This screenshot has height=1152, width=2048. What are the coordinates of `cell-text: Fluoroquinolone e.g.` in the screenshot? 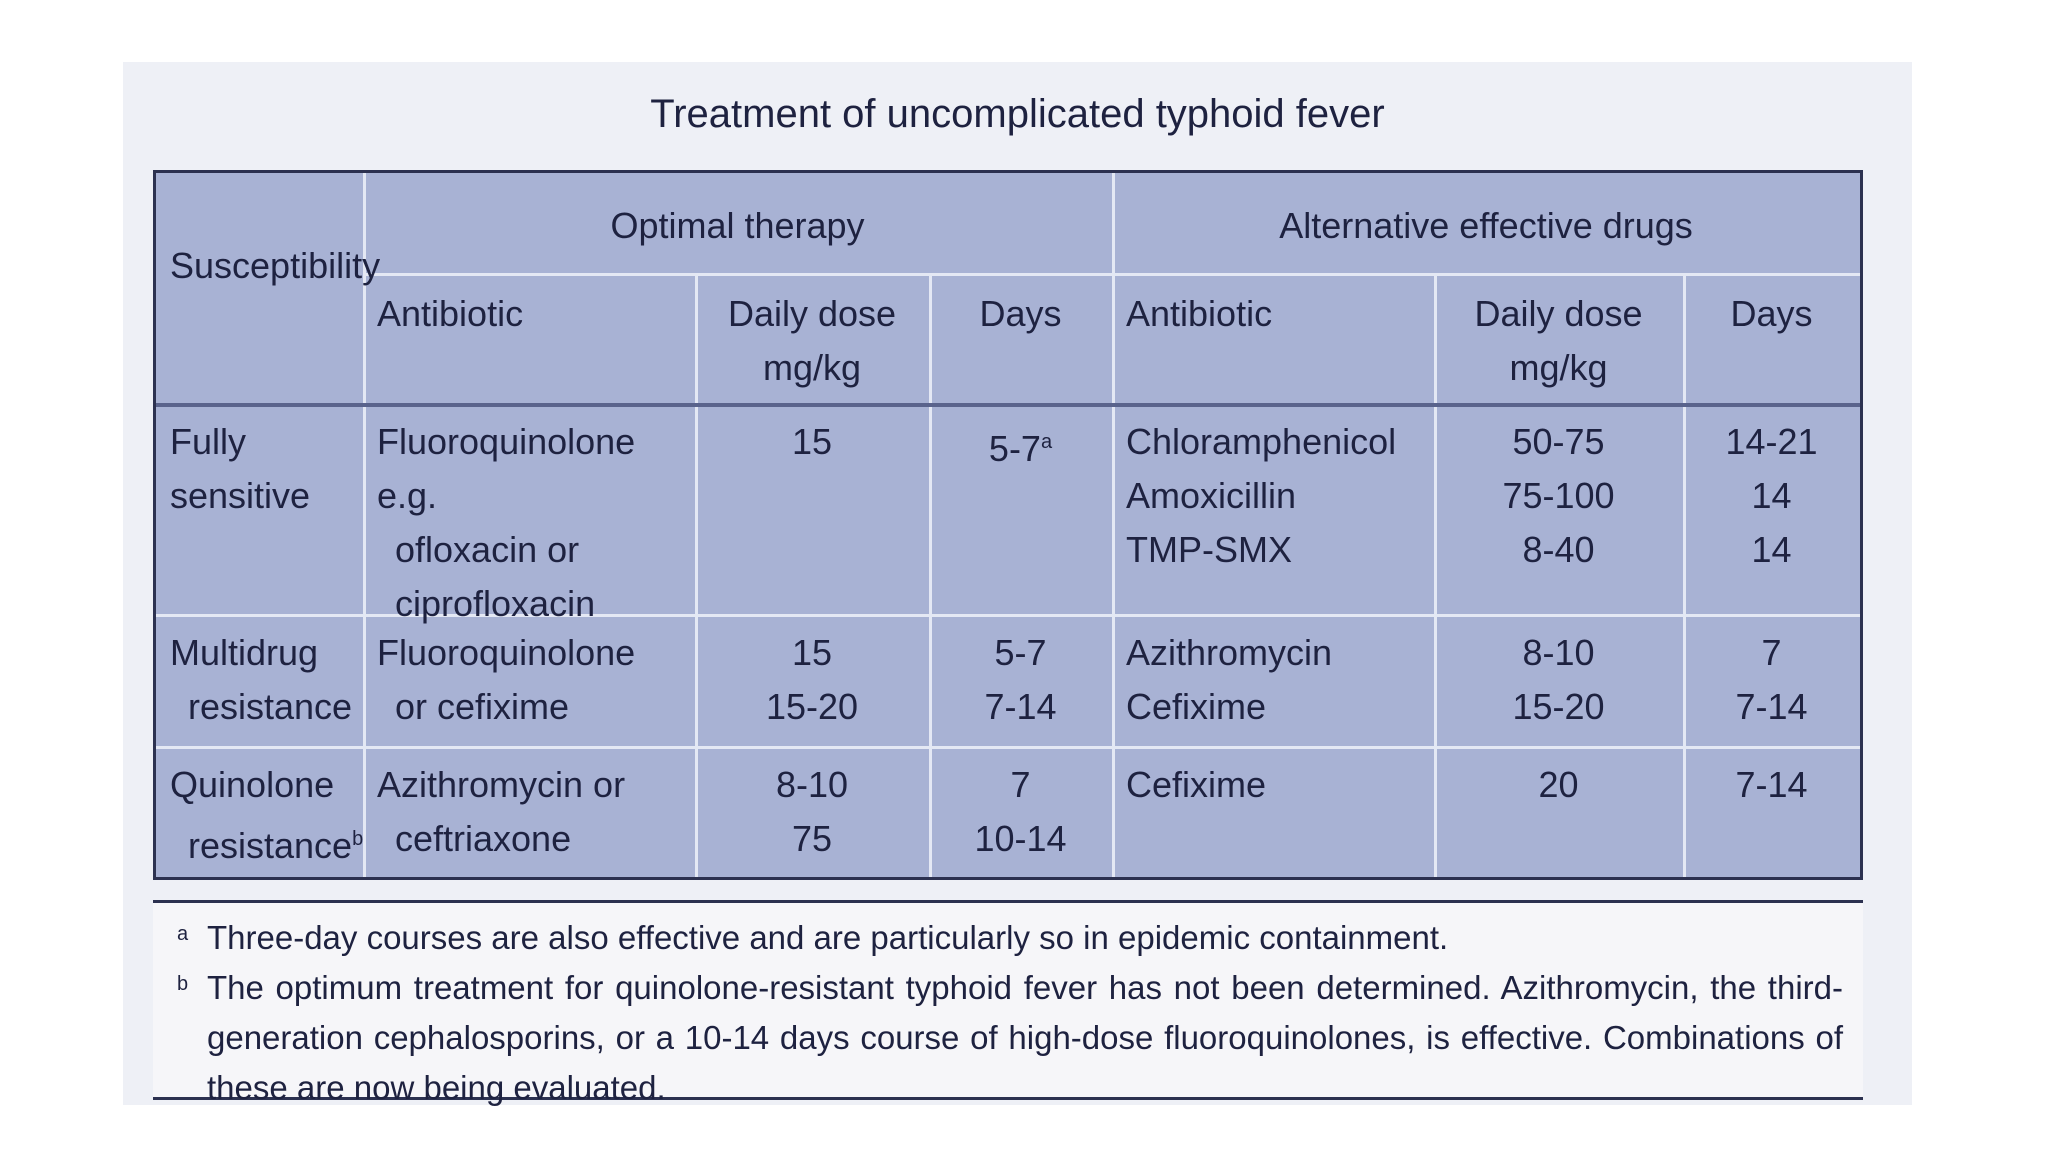 It's located at (506, 468).